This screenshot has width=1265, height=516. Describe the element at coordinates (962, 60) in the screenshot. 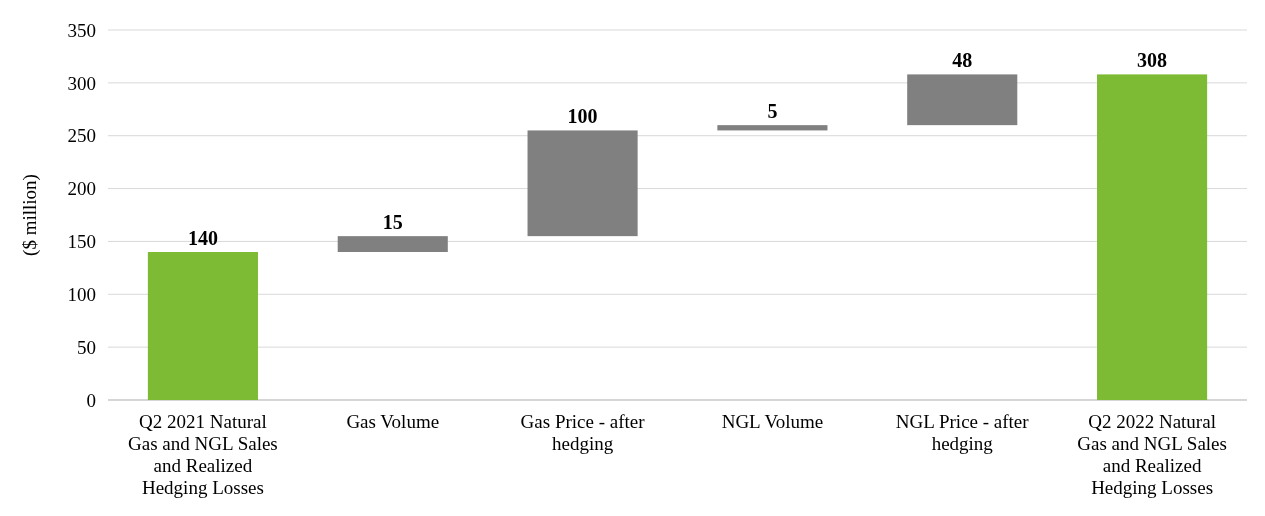

I see `data-label: 48` at that location.